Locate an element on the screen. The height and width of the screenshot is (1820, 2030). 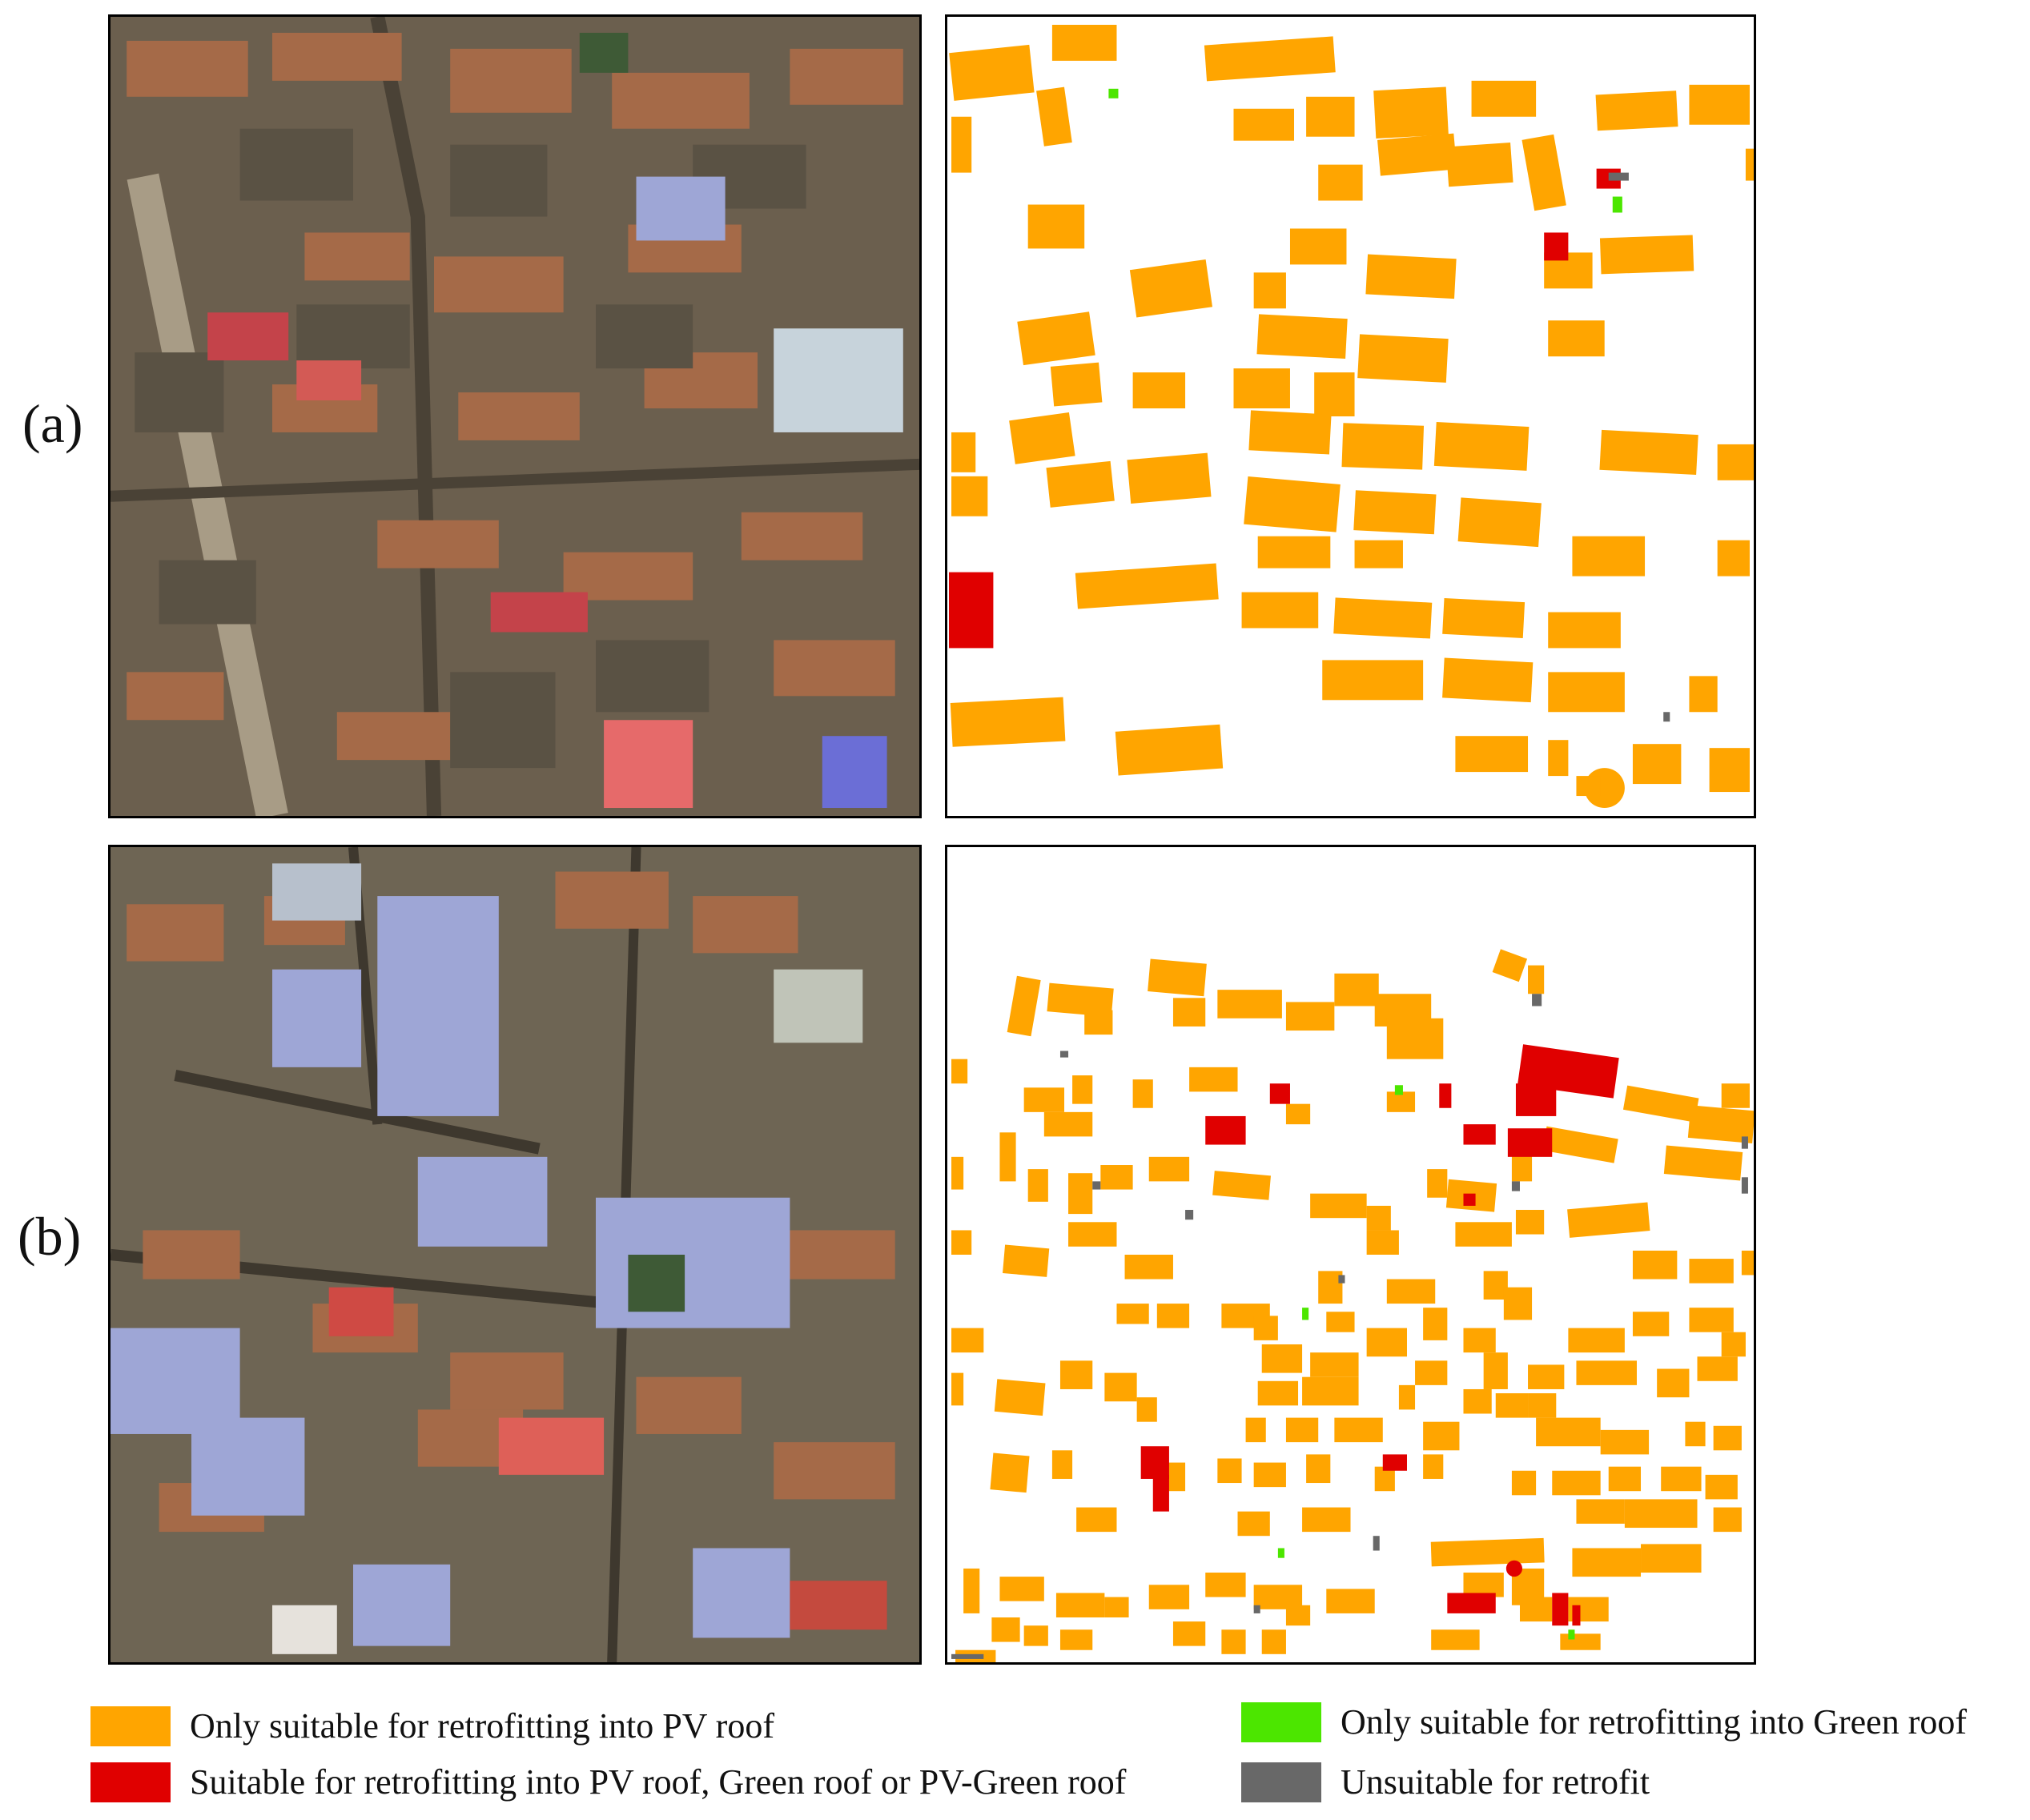
panel-label-b: (b) is located at coordinates (50, 1236).